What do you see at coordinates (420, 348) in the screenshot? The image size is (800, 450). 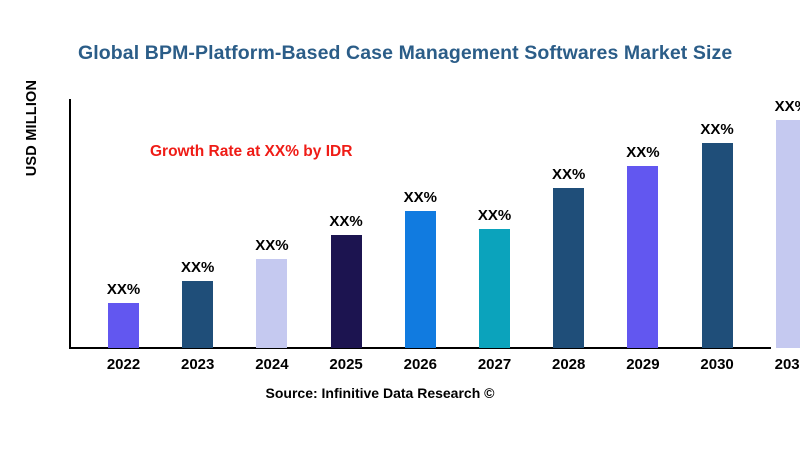 I see `x-axis-line` at bounding box center [420, 348].